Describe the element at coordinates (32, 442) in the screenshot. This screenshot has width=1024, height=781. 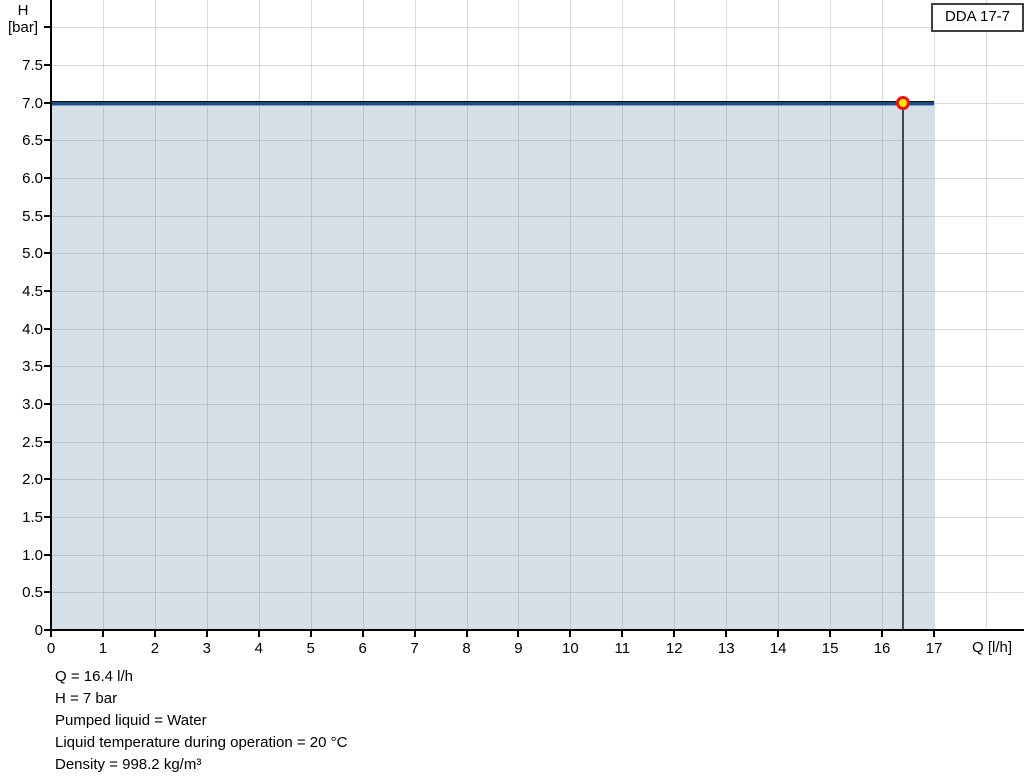
I see `y-axis-tick-label: 2.5` at that location.